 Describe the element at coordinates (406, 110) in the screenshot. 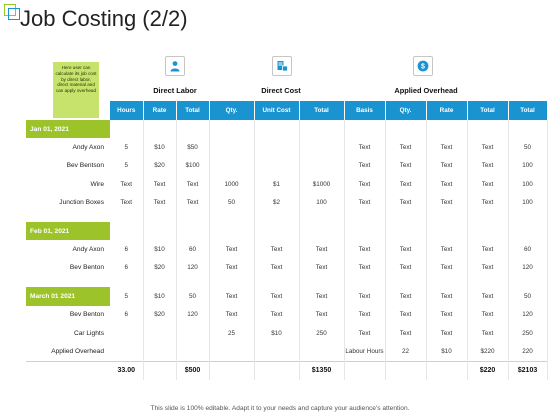

I see `column-header: Qty.` at that location.